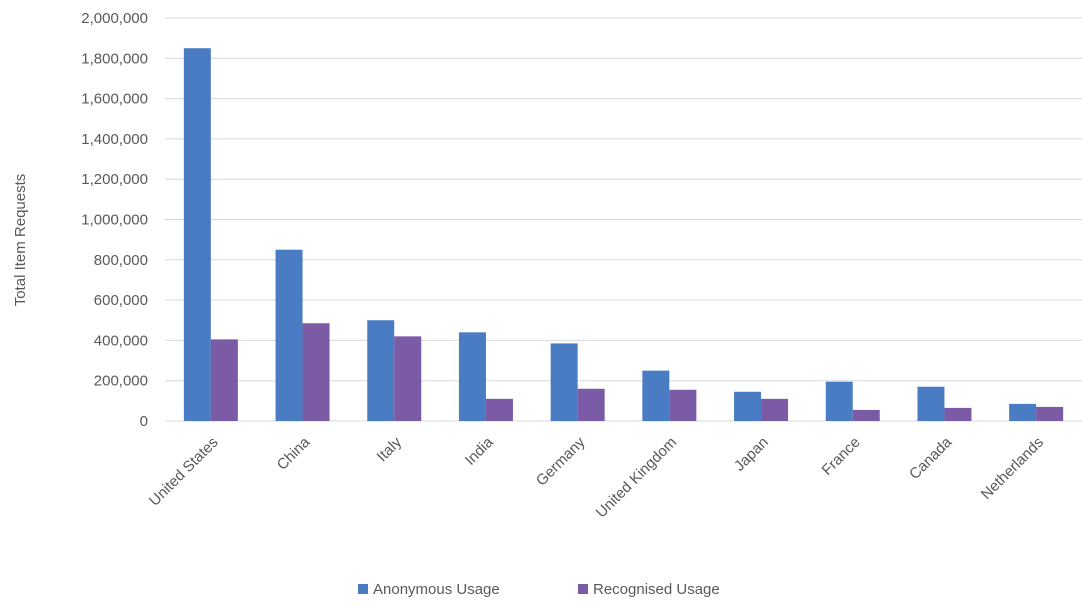 The height and width of the screenshot is (606, 1082). I want to click on legend-label: Recognised Usage, so click(656, 589).